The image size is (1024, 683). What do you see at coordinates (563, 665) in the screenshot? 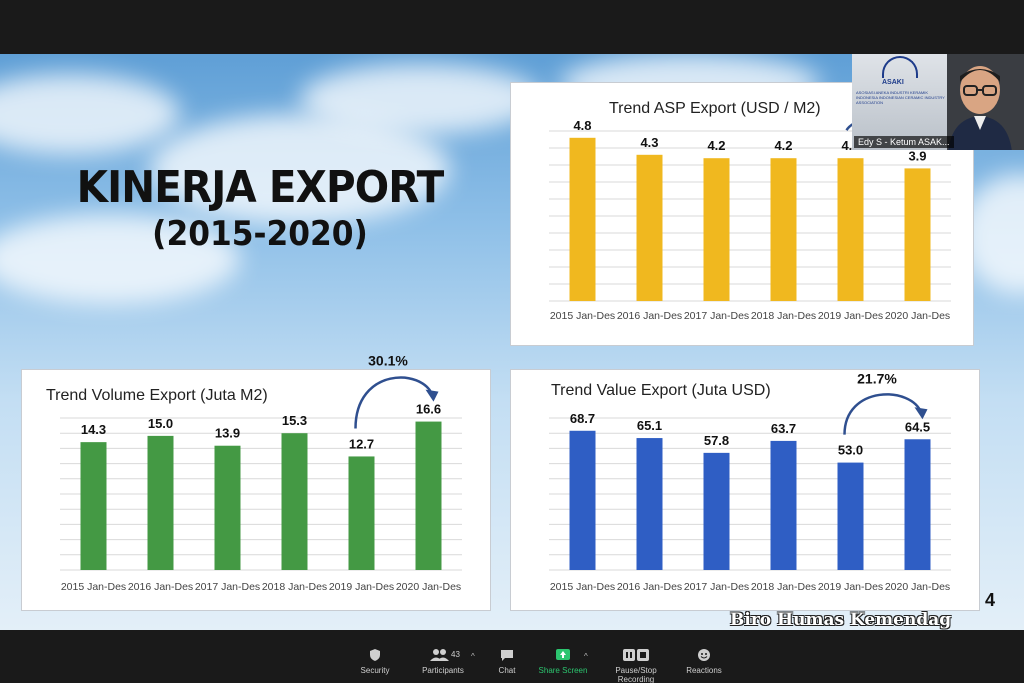
I see `share-screen-button: Share Screen` at bounding box center [563, 665].